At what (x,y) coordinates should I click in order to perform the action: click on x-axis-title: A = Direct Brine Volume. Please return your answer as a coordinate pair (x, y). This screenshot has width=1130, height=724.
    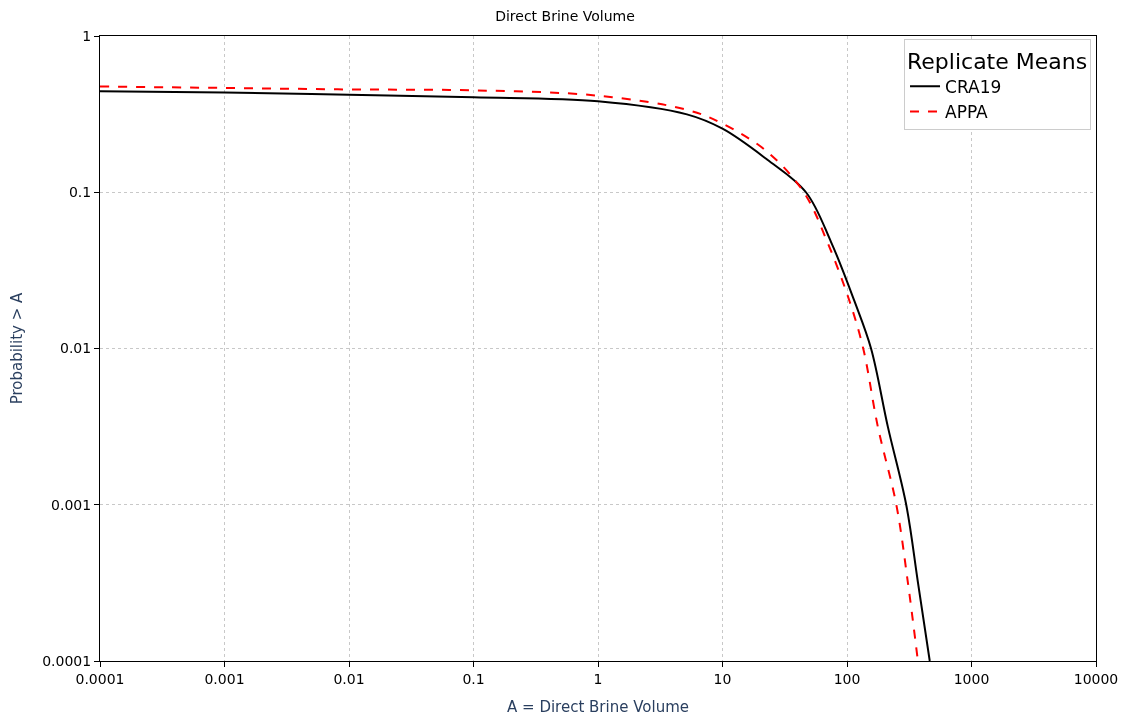
    Looking at the image, I should click on (598, 706).